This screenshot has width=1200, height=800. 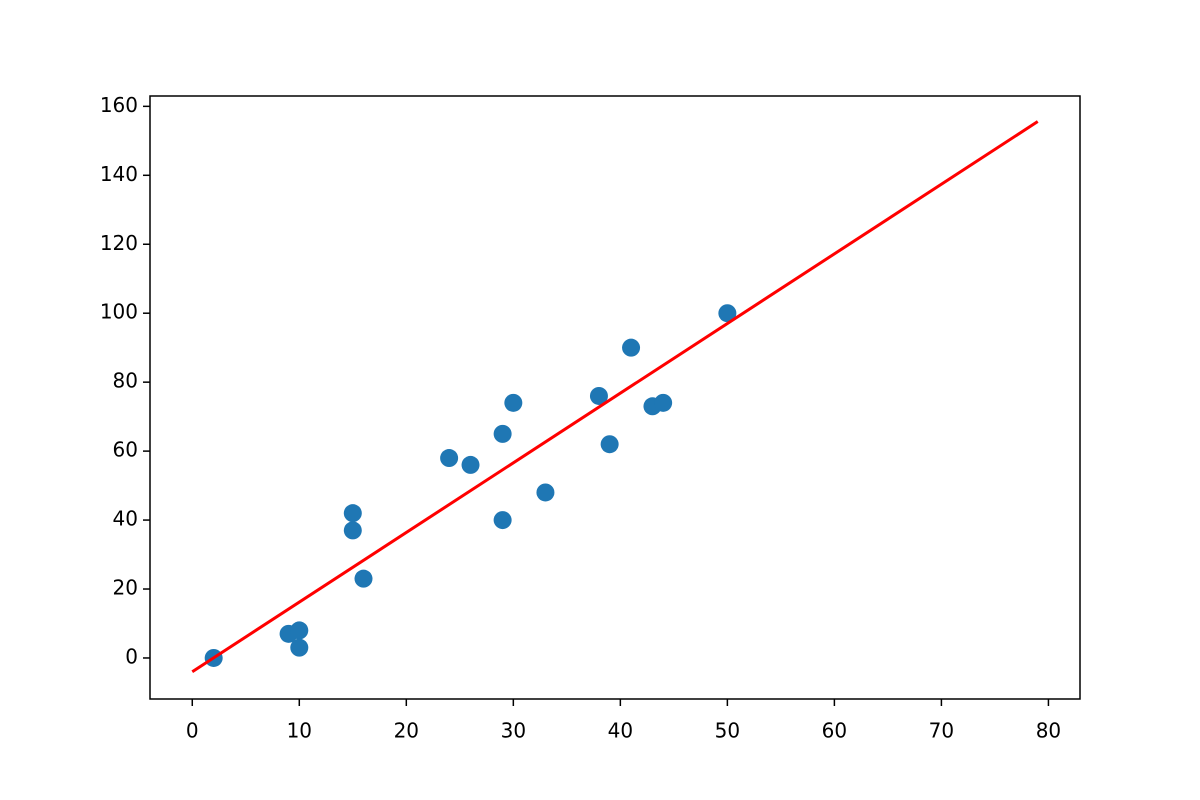 I want to click on y-tick-label: 60, so click(x=125, y=450).